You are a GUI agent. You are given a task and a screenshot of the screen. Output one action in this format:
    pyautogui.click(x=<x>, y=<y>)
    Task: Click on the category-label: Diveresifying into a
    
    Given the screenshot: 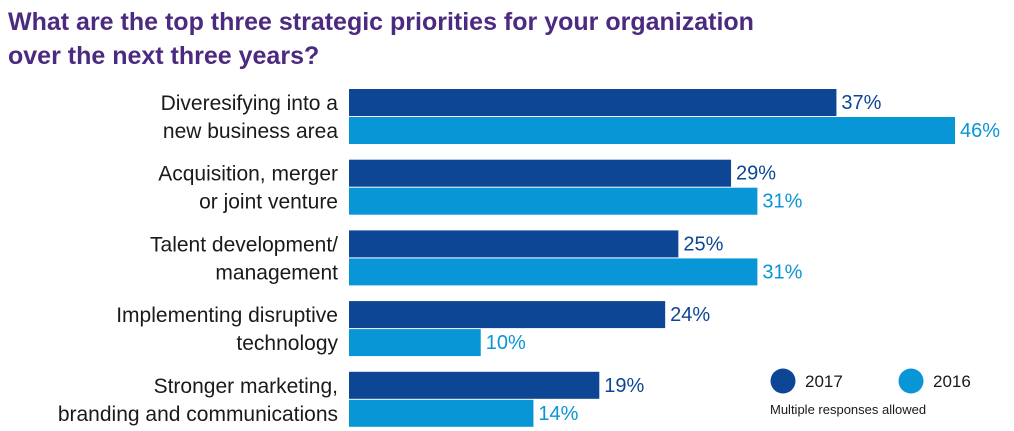 What is the action you would take?
    pyautogui.click(x=250, y=103)
    